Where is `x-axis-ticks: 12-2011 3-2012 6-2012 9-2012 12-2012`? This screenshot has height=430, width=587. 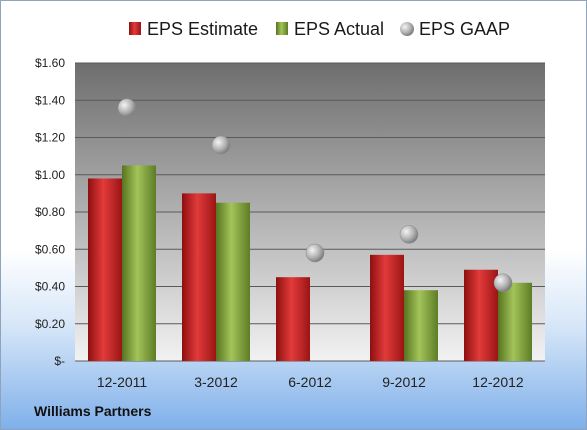
x-axis-ticks: 12-2011 3-2012 6-2012 9-2012 12-2012 is located at coordinates (310, 382).